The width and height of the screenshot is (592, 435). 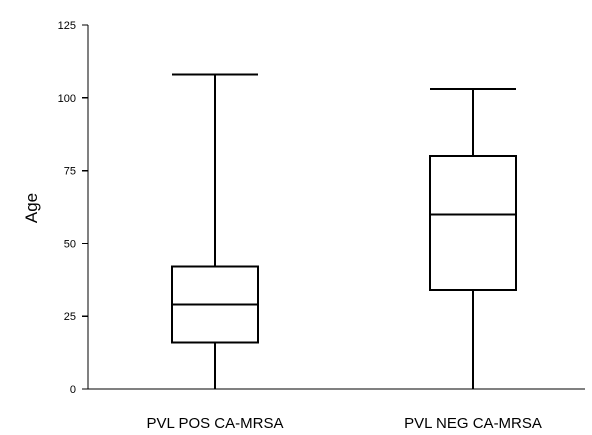 What do you see at coordinates (473, 223) in the screenshot?
I see `iqr-box` at bounding box center [473, 223].